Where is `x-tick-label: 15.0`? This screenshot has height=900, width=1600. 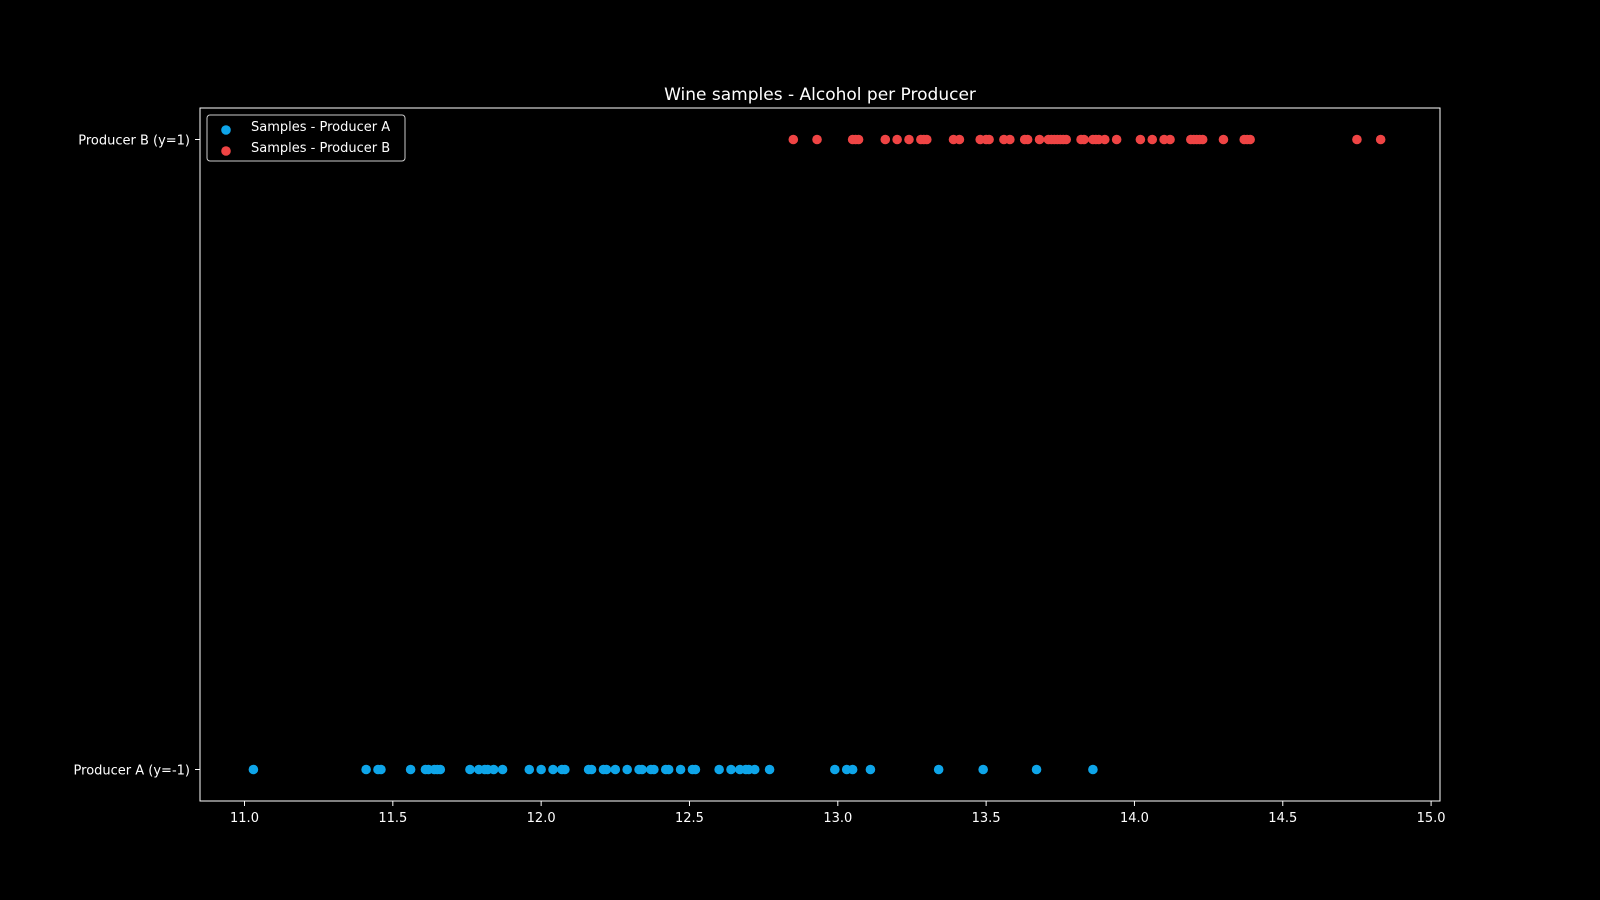 x-tick-label: 15.0 is located at coordinates (1431, 818).